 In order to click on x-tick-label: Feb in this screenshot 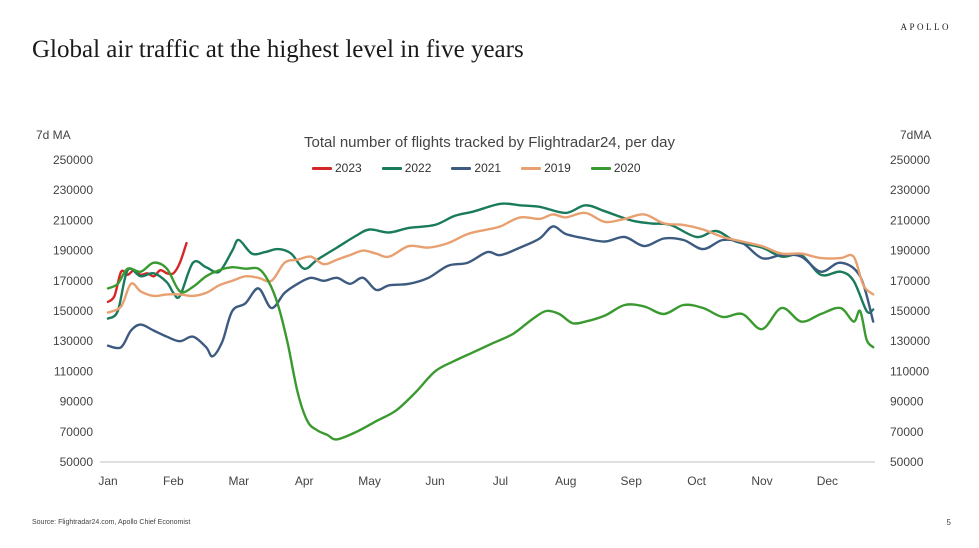, I will do `click(173, 481)`.